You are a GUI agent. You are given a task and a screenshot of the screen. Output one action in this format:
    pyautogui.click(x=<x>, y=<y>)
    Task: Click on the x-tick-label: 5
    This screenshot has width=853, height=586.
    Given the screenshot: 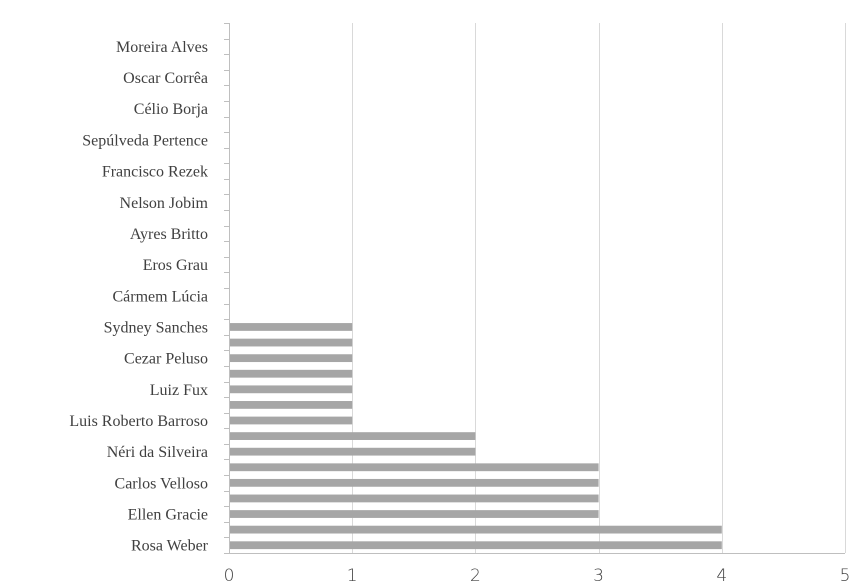 What is the action you would take?
    pyautogui.click(x=845, y=576)
    